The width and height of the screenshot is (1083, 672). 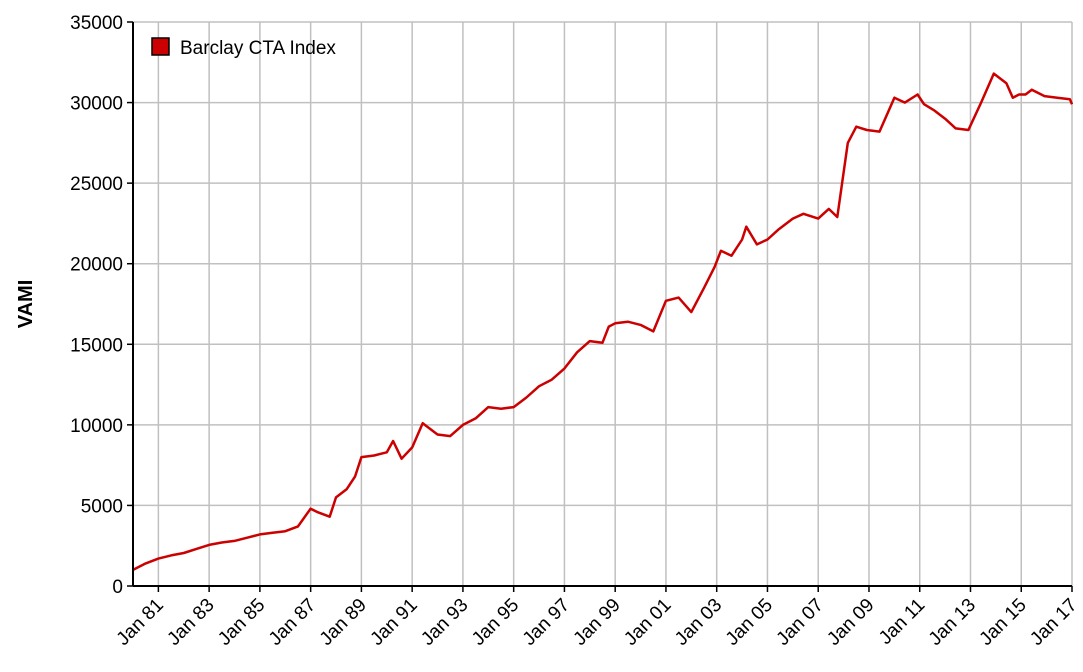 What do you see at coordinates (698, 622) in the screenshot?
I see `x-tick-label: Jan 03` at bounding box center [698, 622].